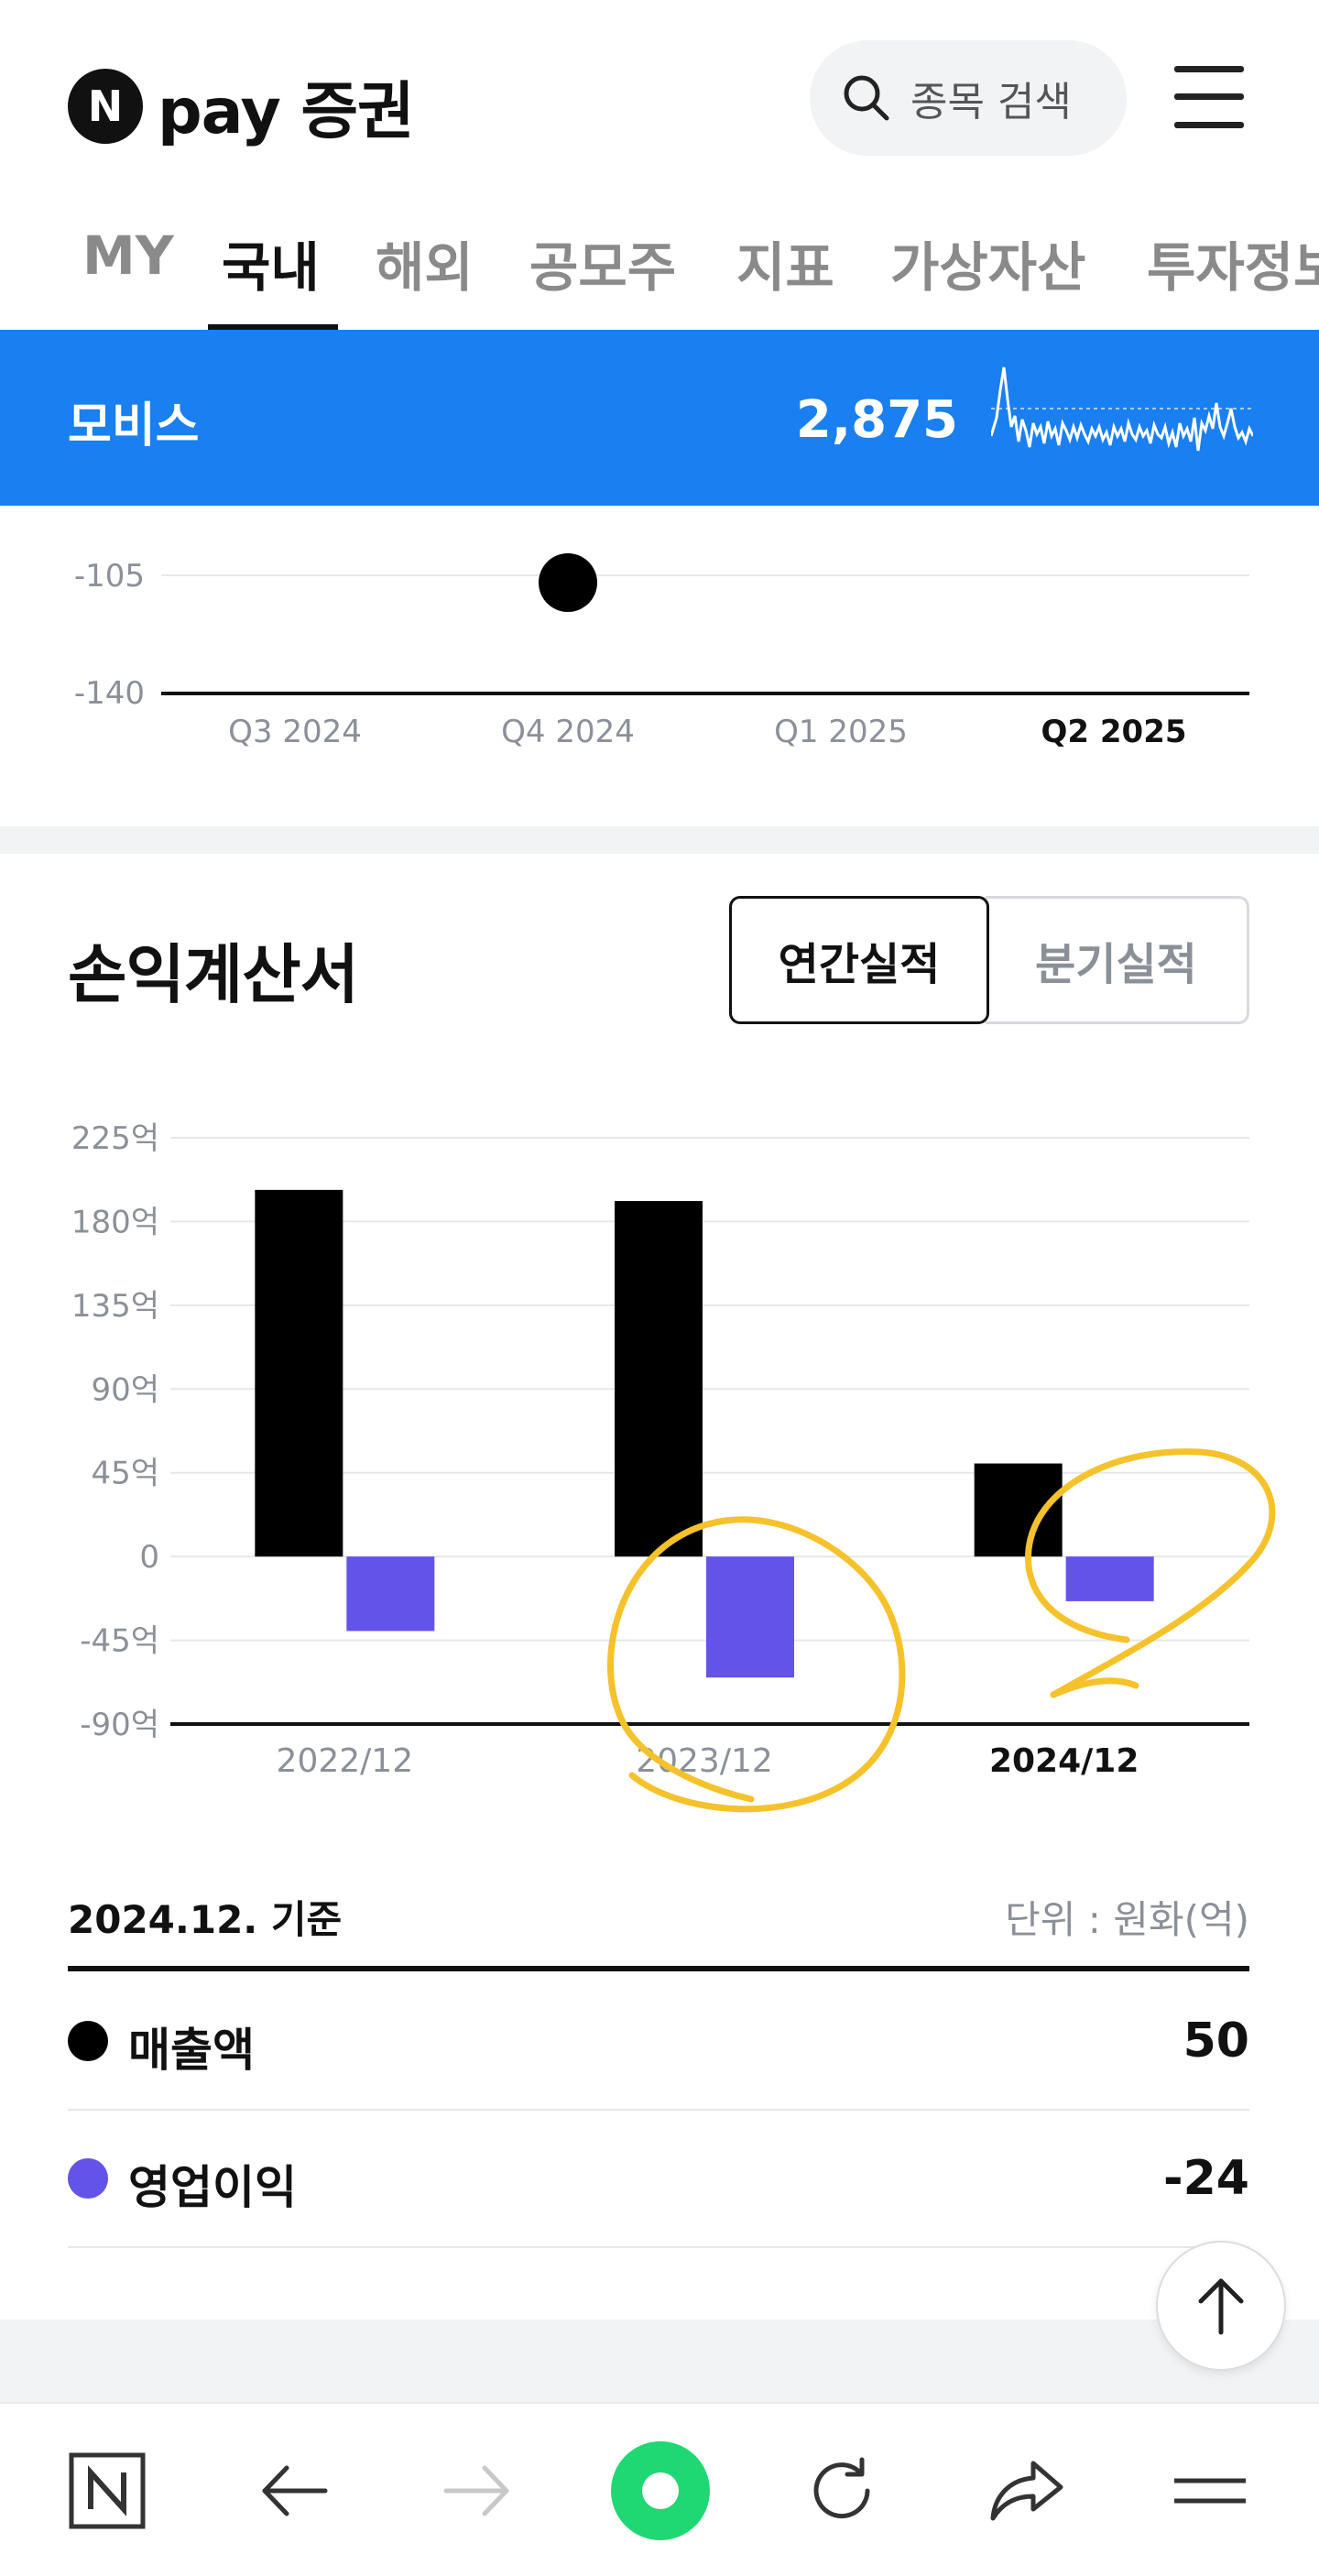  I want to click on annotation-stroke, so click(1094, 1688).